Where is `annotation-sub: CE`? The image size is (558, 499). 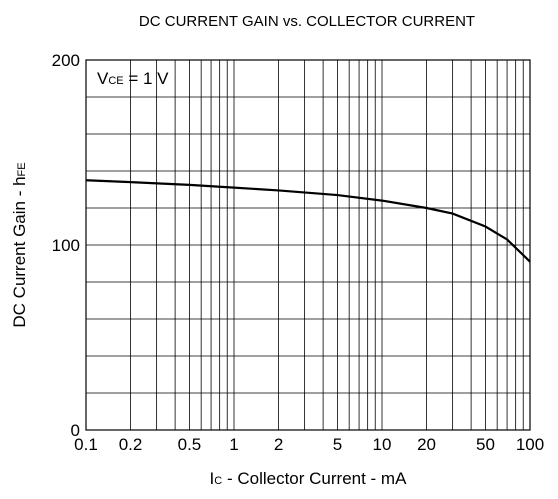
annotation-sub: CE is located at coordinates (115, 81).